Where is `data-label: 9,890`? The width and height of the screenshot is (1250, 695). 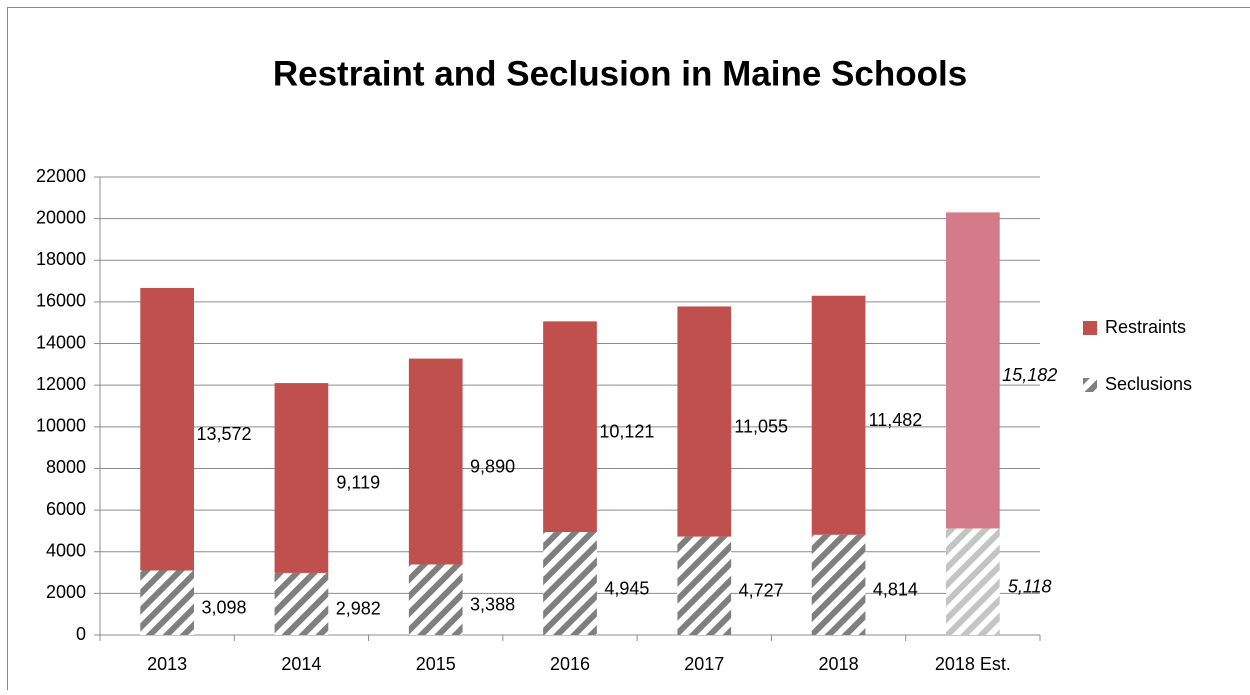 data-label: 9,890 is located at coordinates (492, 466).